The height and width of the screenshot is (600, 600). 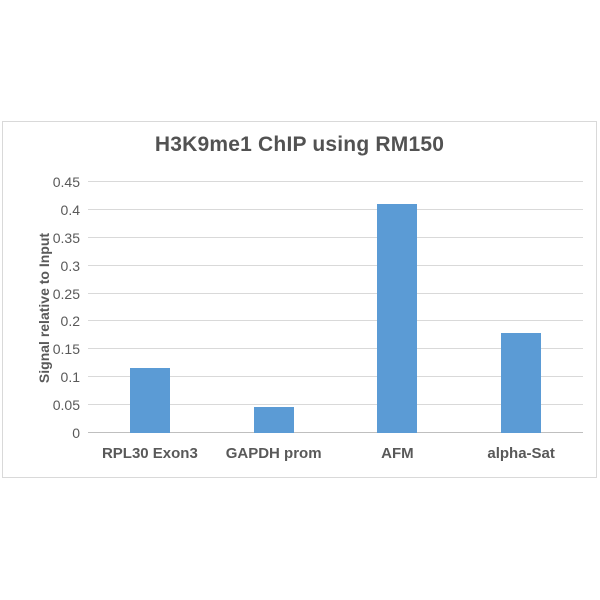 What do you see at coordinates (273, 453) in the screenshot?
I see `x-axis-label: GAPDH prom` at bounding box center [273, 453].